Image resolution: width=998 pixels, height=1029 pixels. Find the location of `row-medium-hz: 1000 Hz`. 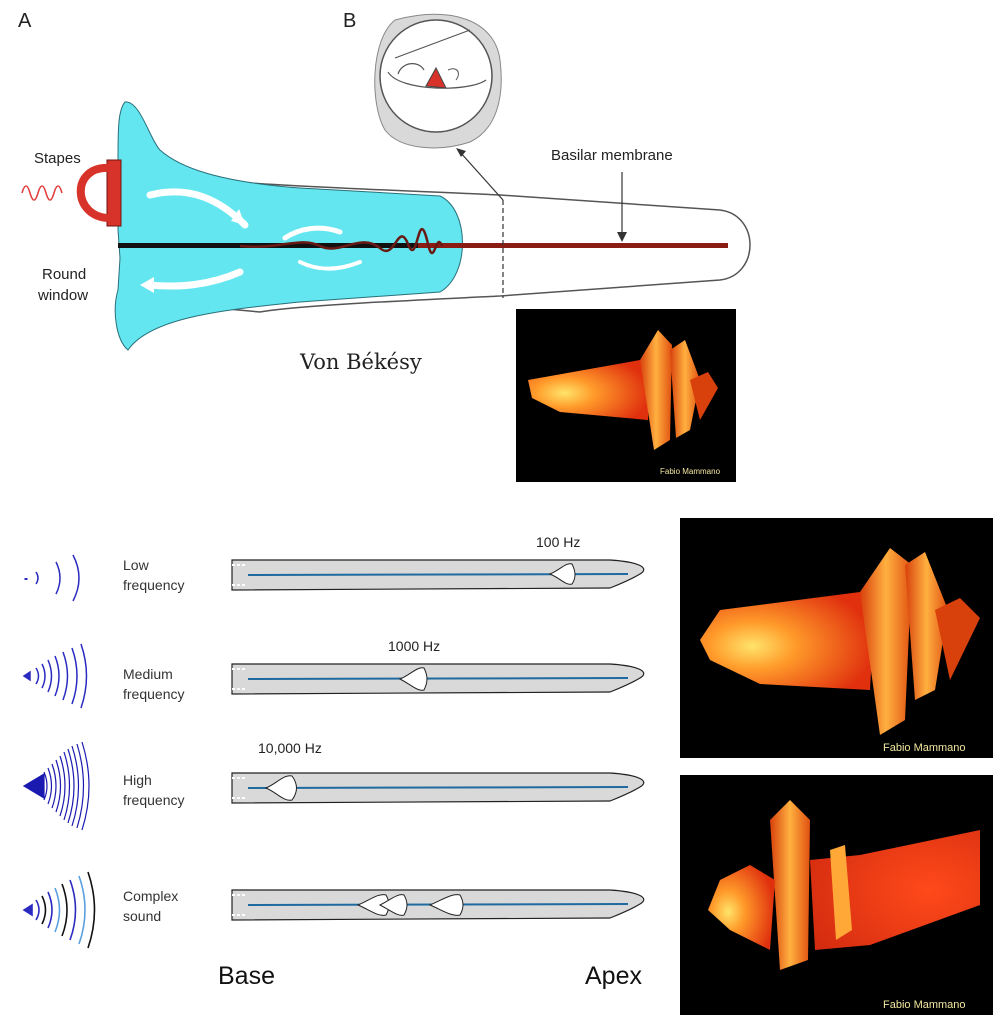

row-medium-hz: 1000 Hz is located at coordinates (414, 646).